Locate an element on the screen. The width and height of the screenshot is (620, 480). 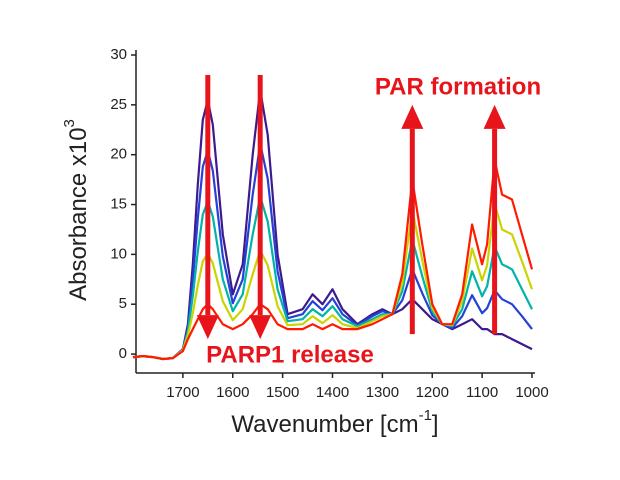
y-tick-label: 10 is located at coordinates (118, 253).